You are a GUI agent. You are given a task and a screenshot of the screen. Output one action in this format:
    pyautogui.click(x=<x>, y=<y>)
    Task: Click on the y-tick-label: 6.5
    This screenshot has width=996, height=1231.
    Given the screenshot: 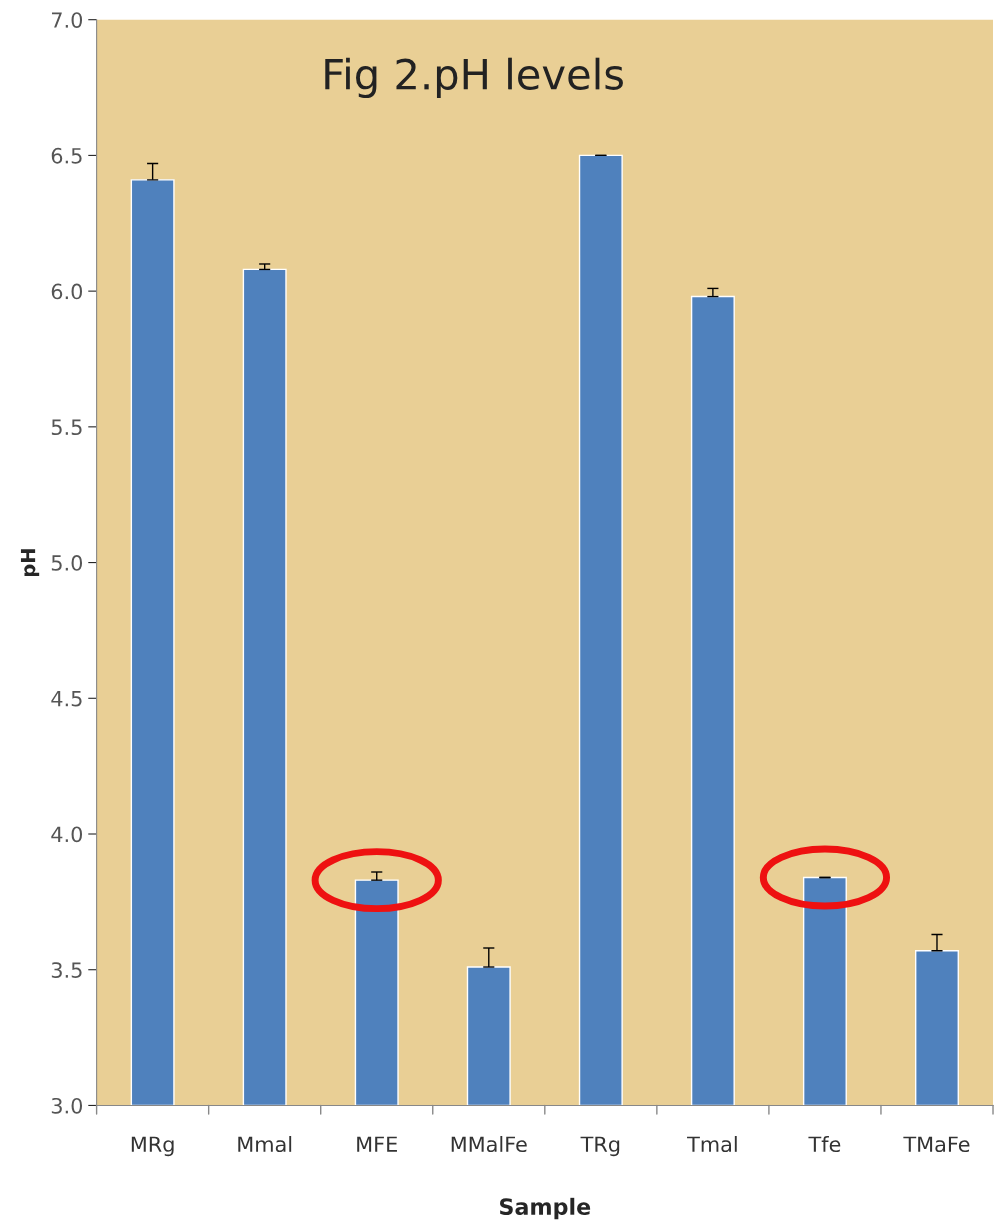 What is the action you would take?
    pyautogui.click(x=66, y=155)
    